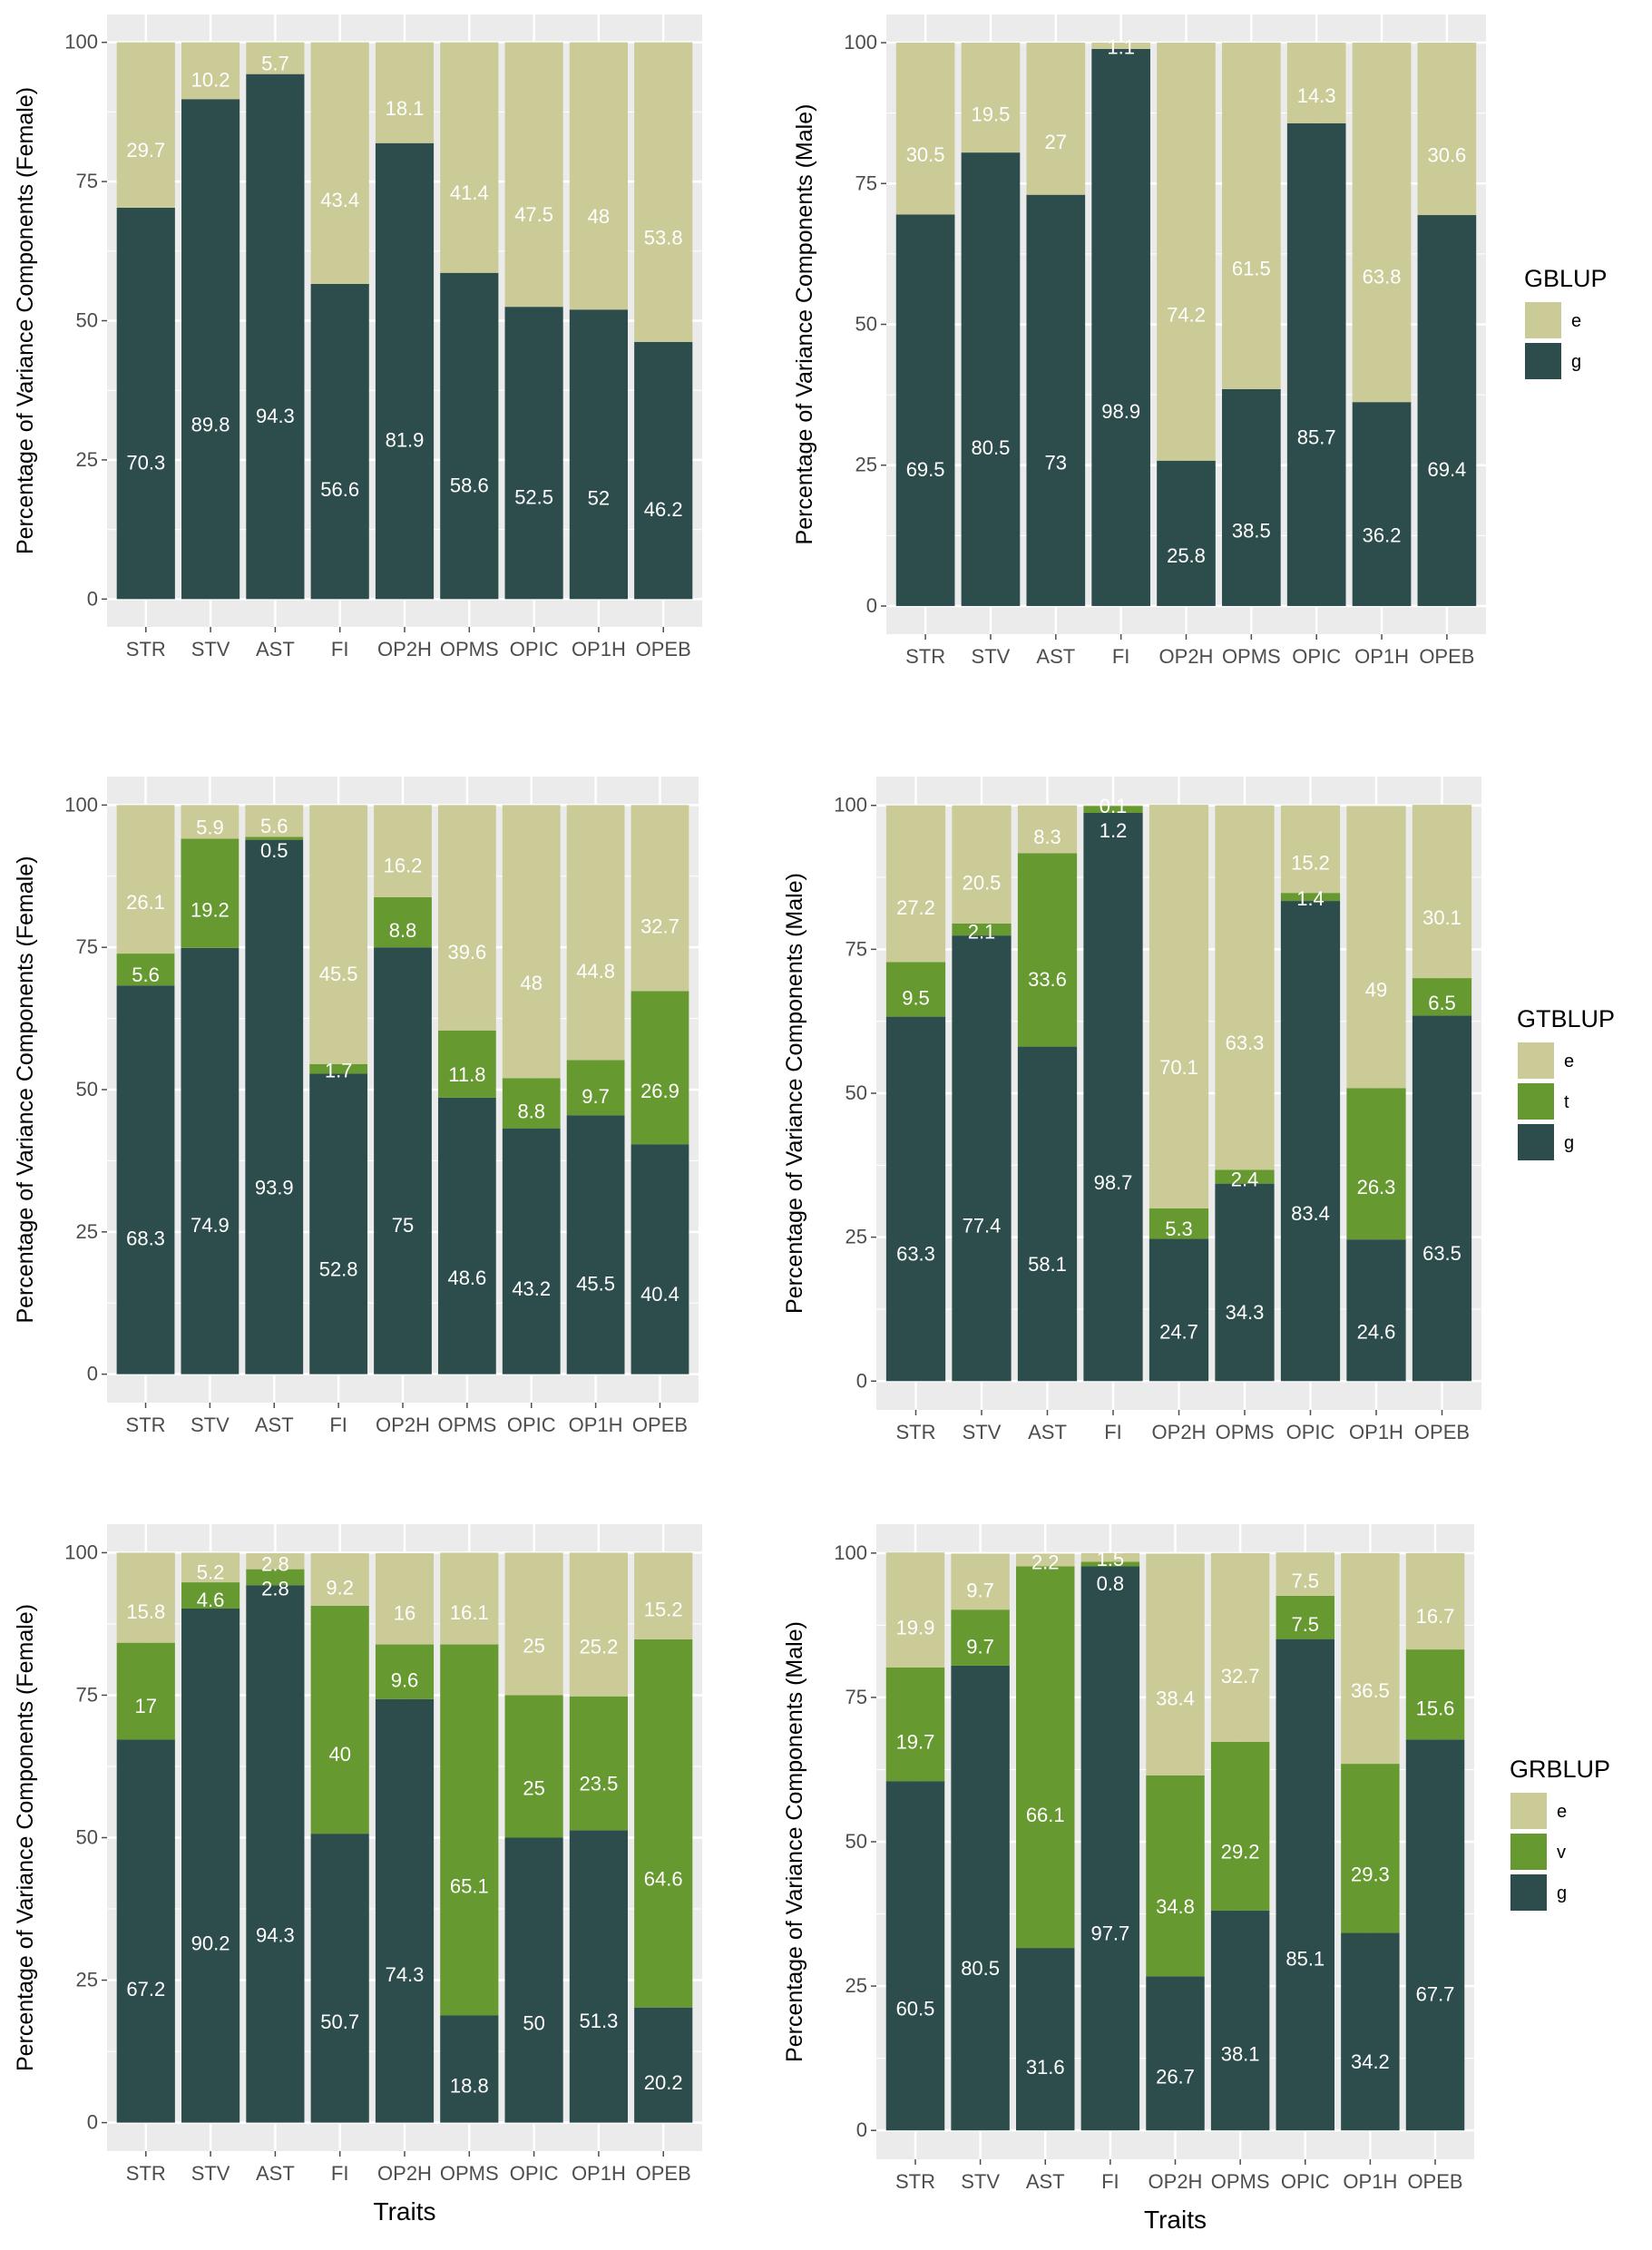  What do you see at coordinates (531, 1111) in the screenshot?
I see `data-label-t: 8.8` at bounding box center [531, 1111].